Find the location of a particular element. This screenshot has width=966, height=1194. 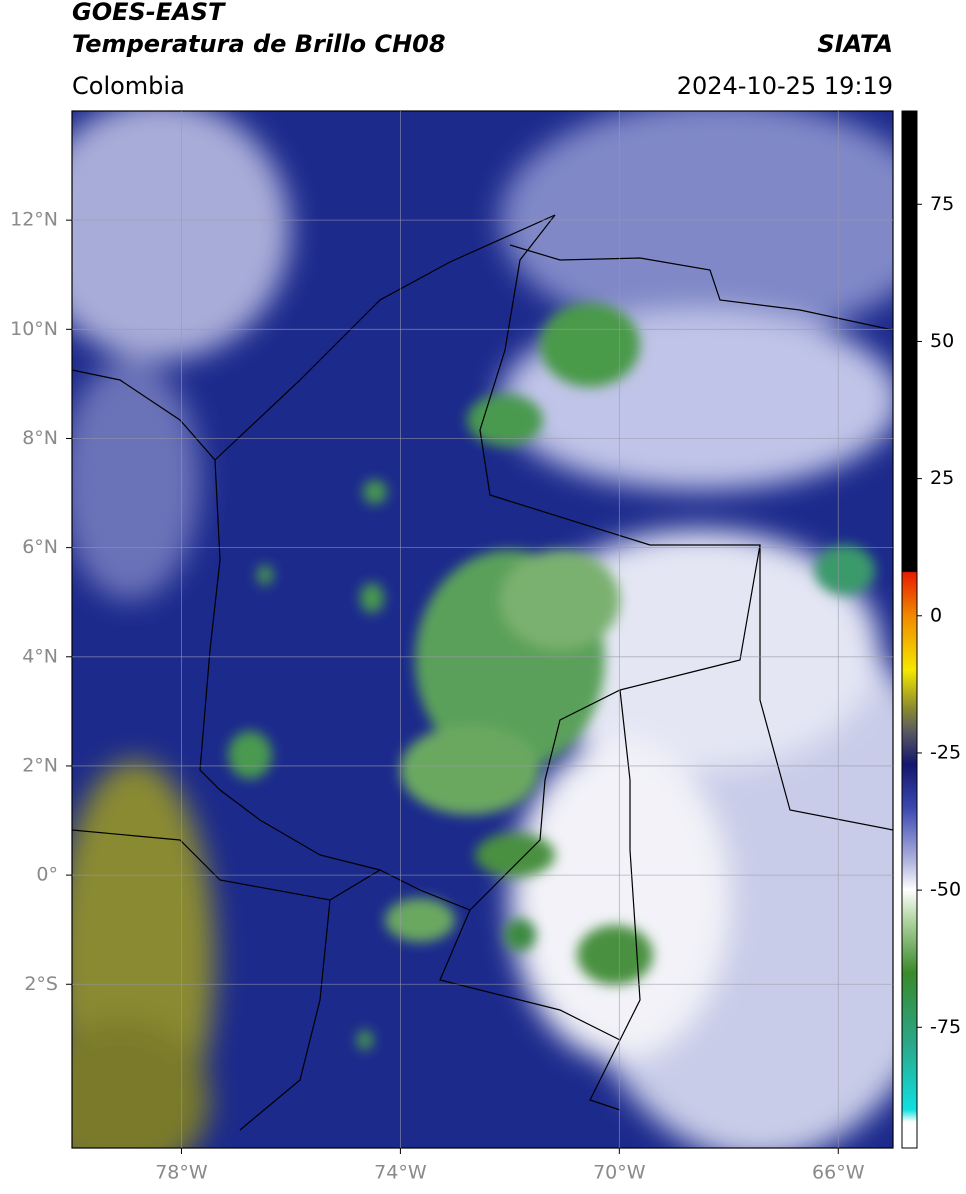

y-tick-label: 2°N is located at coordinates (40, 765).